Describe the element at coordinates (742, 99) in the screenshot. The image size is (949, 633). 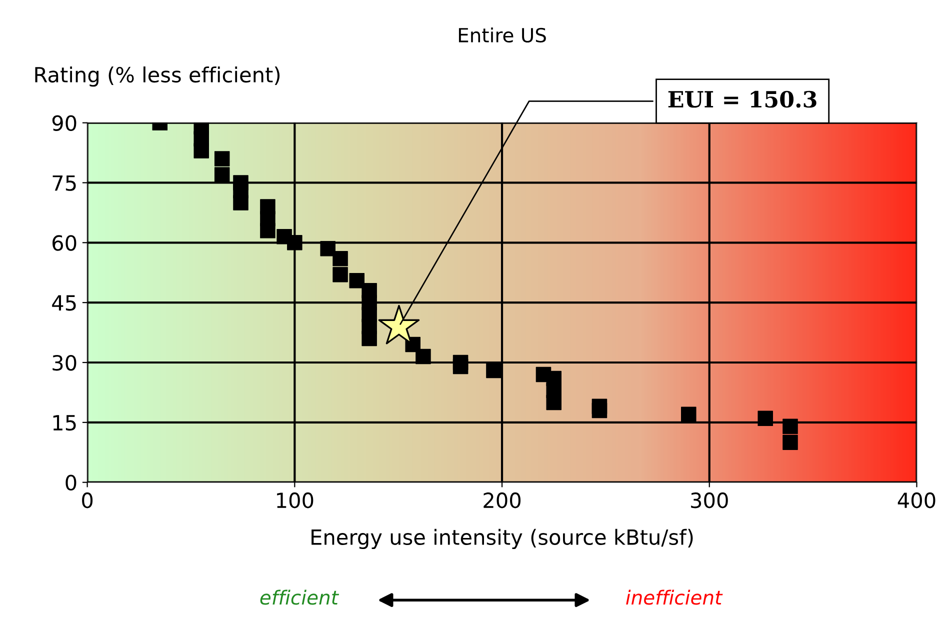
I see `annotation: EUI = 150.3` at that location.